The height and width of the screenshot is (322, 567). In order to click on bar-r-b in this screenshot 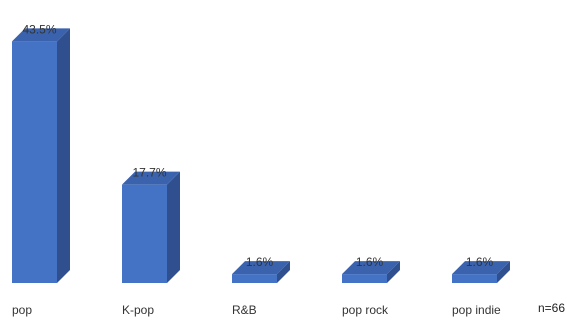, I will do `click(261, 272)`.